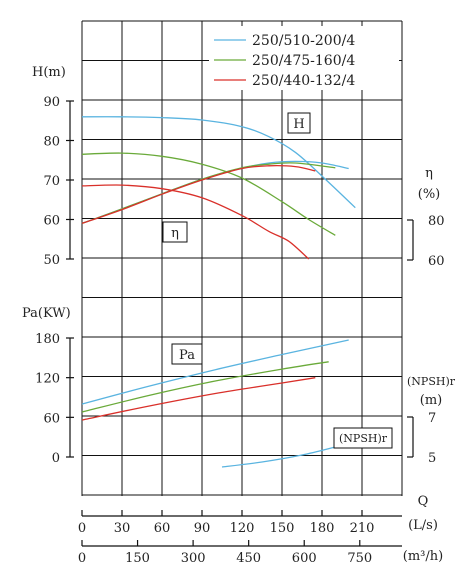  I want to click on x-axis-ls-tick-label: 180, so click(322, 528).